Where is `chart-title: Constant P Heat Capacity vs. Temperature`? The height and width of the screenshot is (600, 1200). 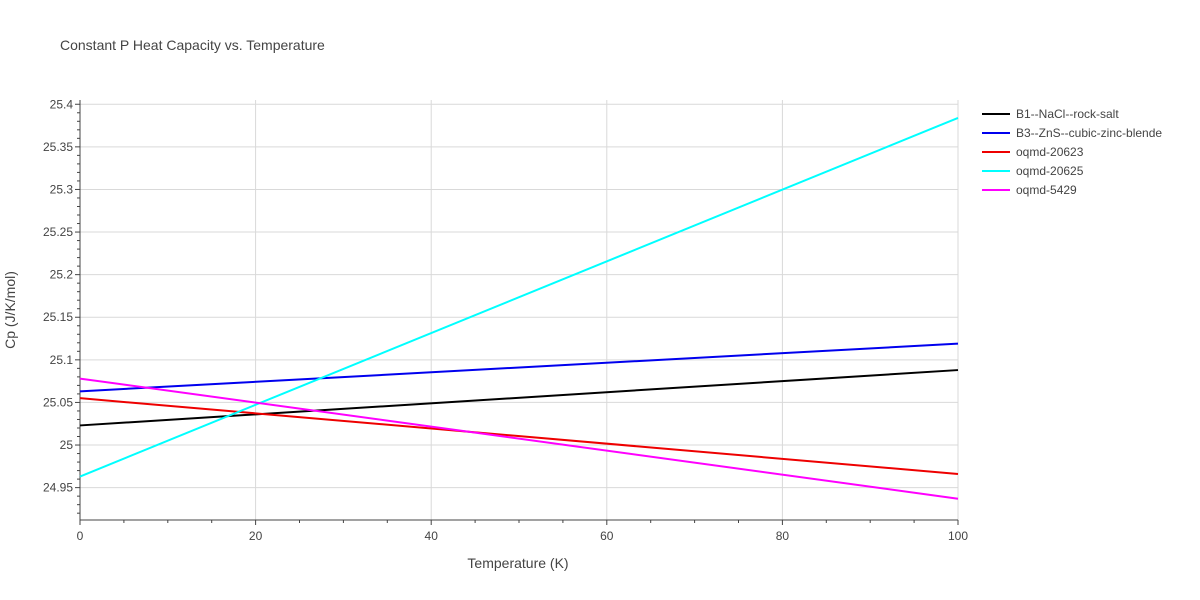 chart-title: Constant P Heat Capacity vs. Temperature is located at coordinates (192, 45).